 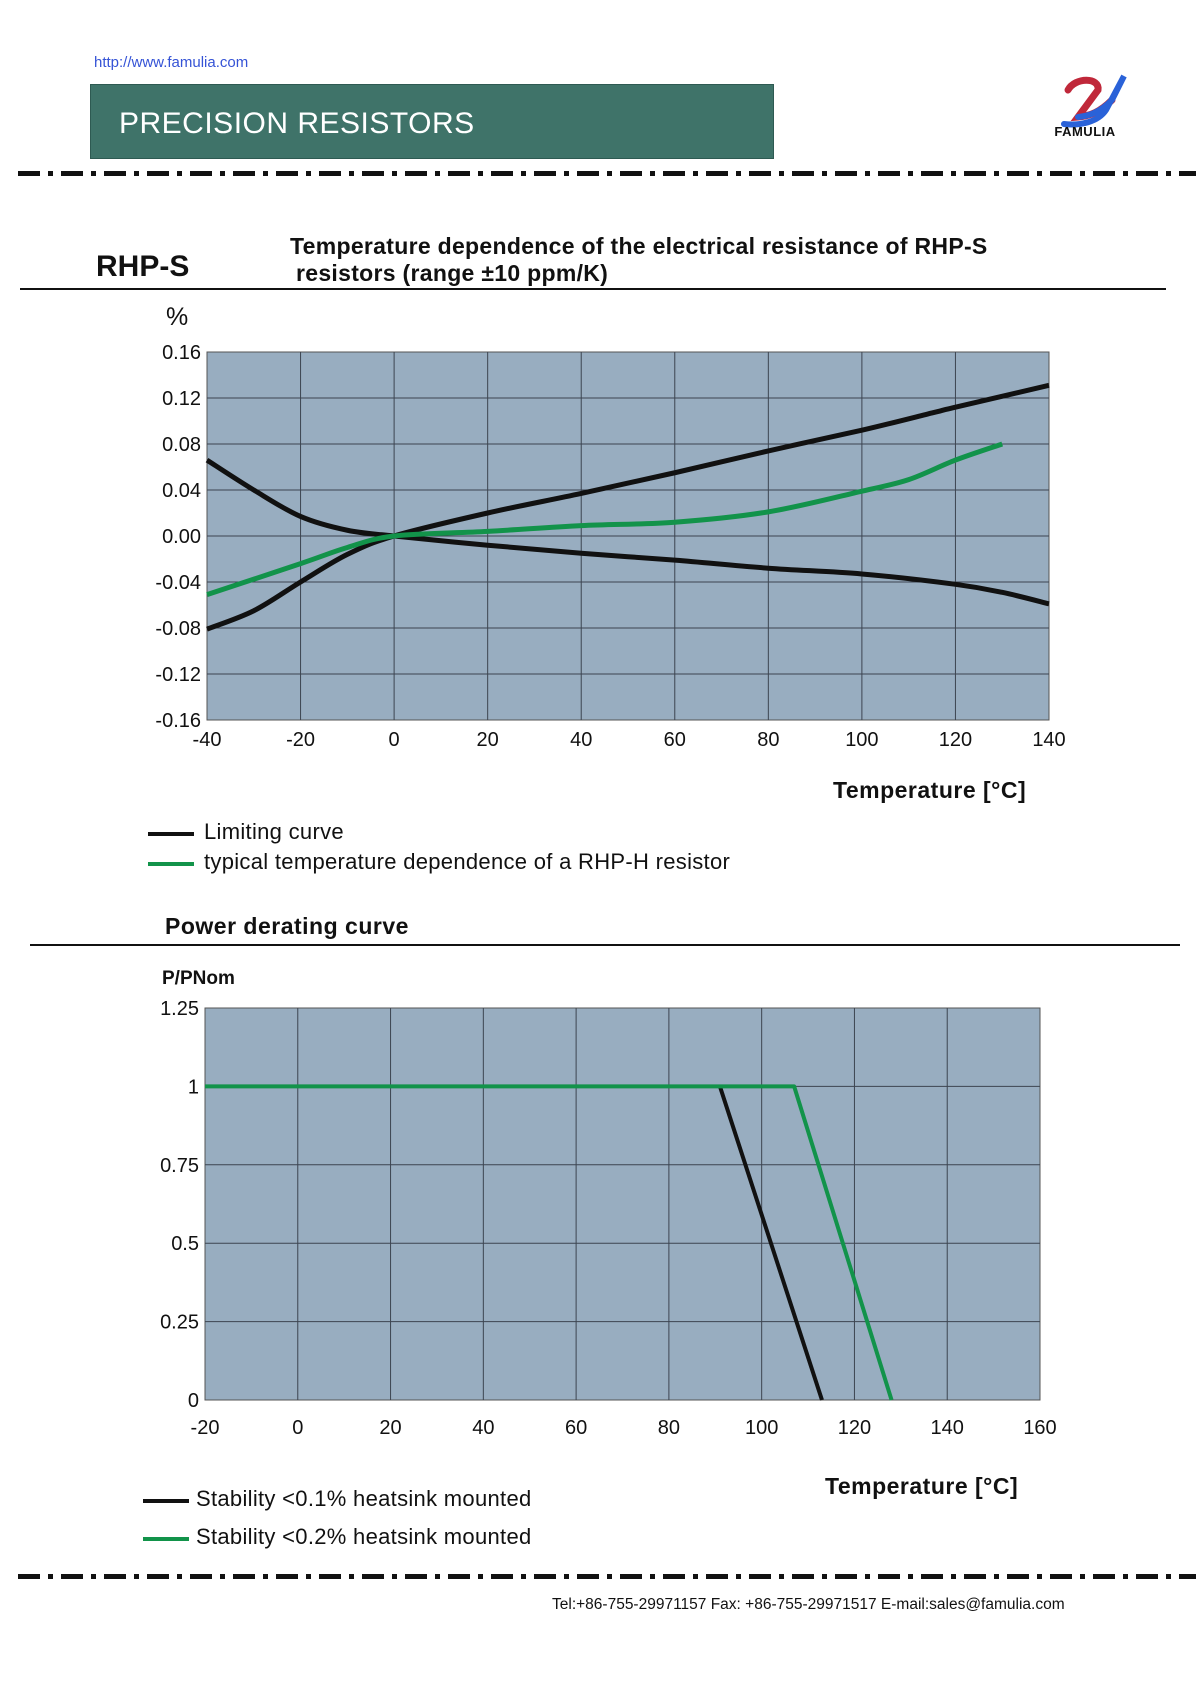 What do you see at coordinates (181, 537) in the screenshot?
I see `chart1-ytick-label: 0.00` at bounding box center [181, 537].